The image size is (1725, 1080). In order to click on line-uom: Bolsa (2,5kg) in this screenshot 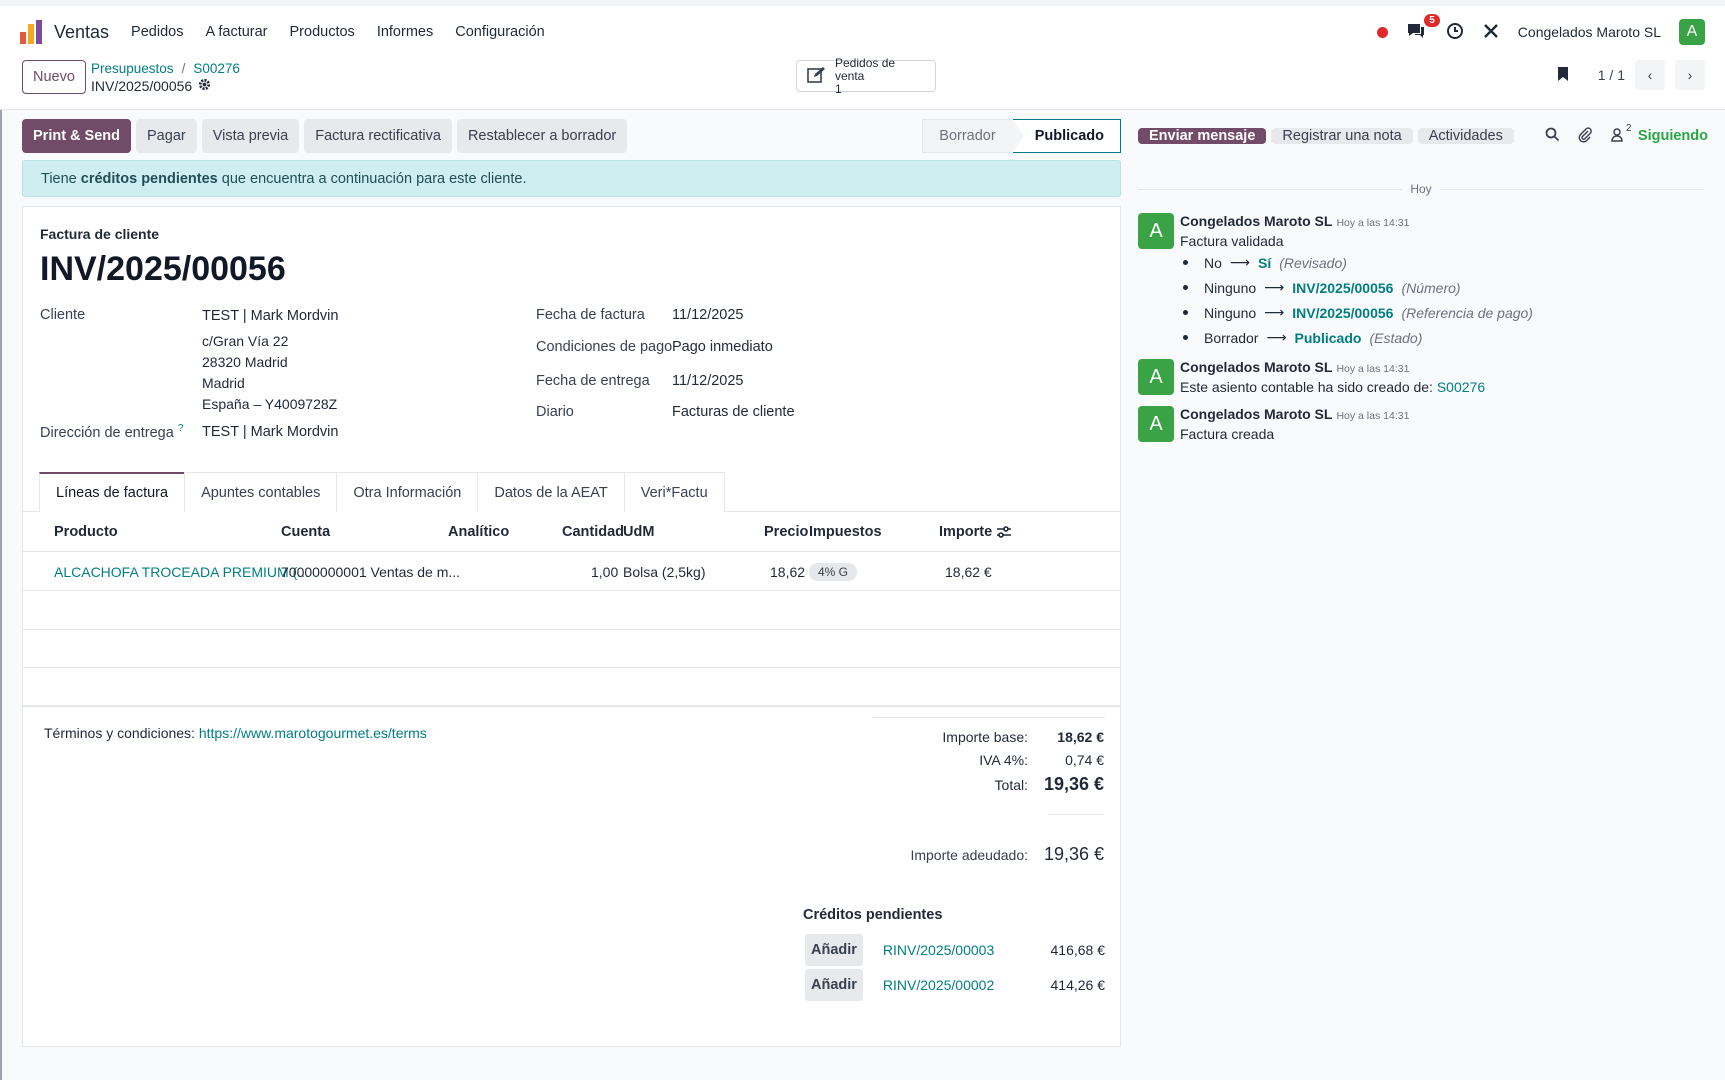, I will do `click(664, 571)`.